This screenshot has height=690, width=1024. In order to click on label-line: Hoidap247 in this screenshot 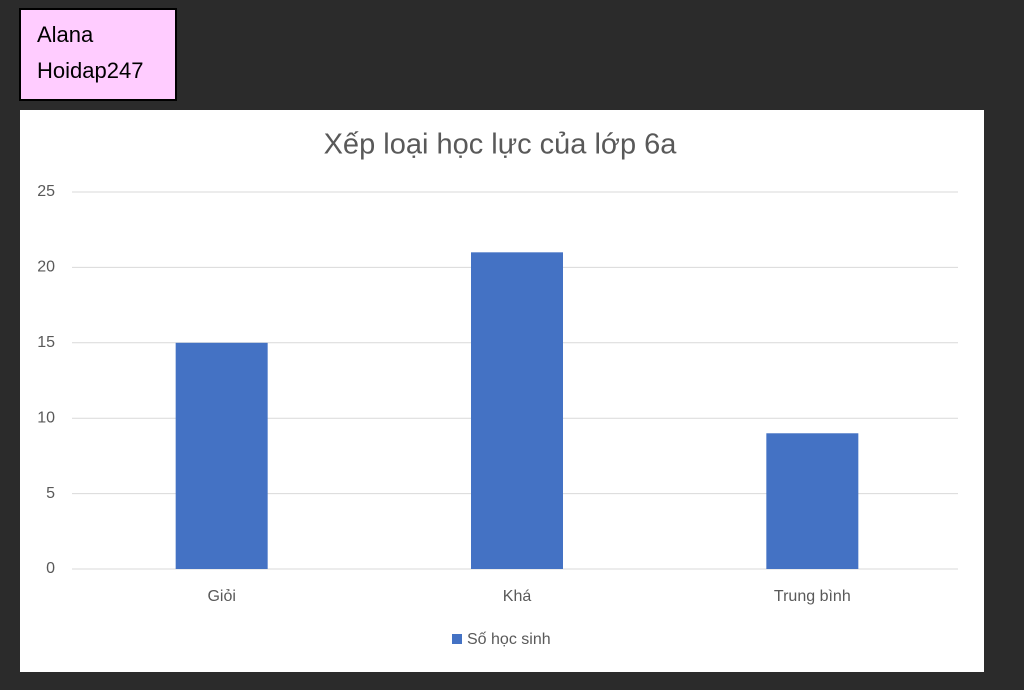, I will do `click(90, 70)`.